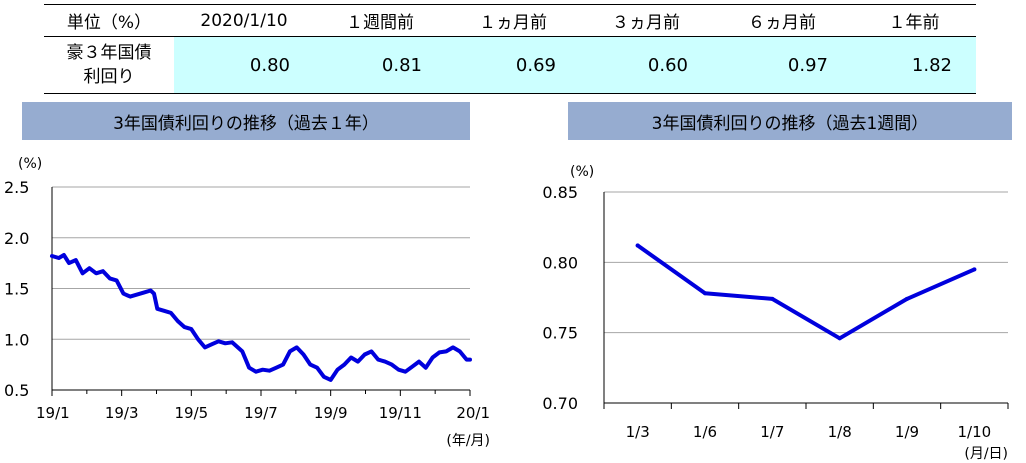 The height and width of the screenshot is (463, 1026). I want to click on chart2-title: 3年国債利回りの推移（過去1週間）, so click(790, 121).